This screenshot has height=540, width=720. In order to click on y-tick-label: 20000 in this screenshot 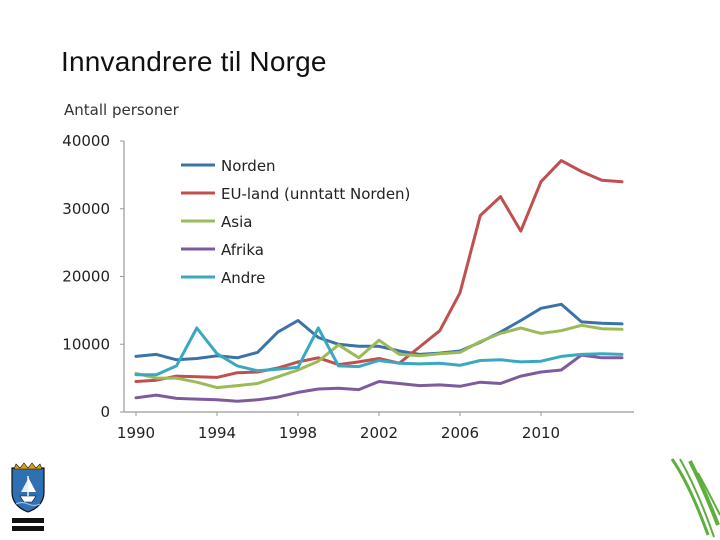, I will do `click(86, 277)`.